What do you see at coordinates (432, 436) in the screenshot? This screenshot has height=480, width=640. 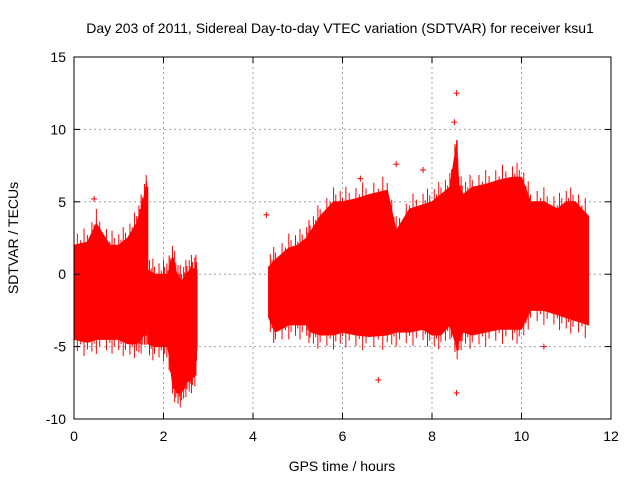 I see `x-tick-label: 8` at bounding box center [432, 436].